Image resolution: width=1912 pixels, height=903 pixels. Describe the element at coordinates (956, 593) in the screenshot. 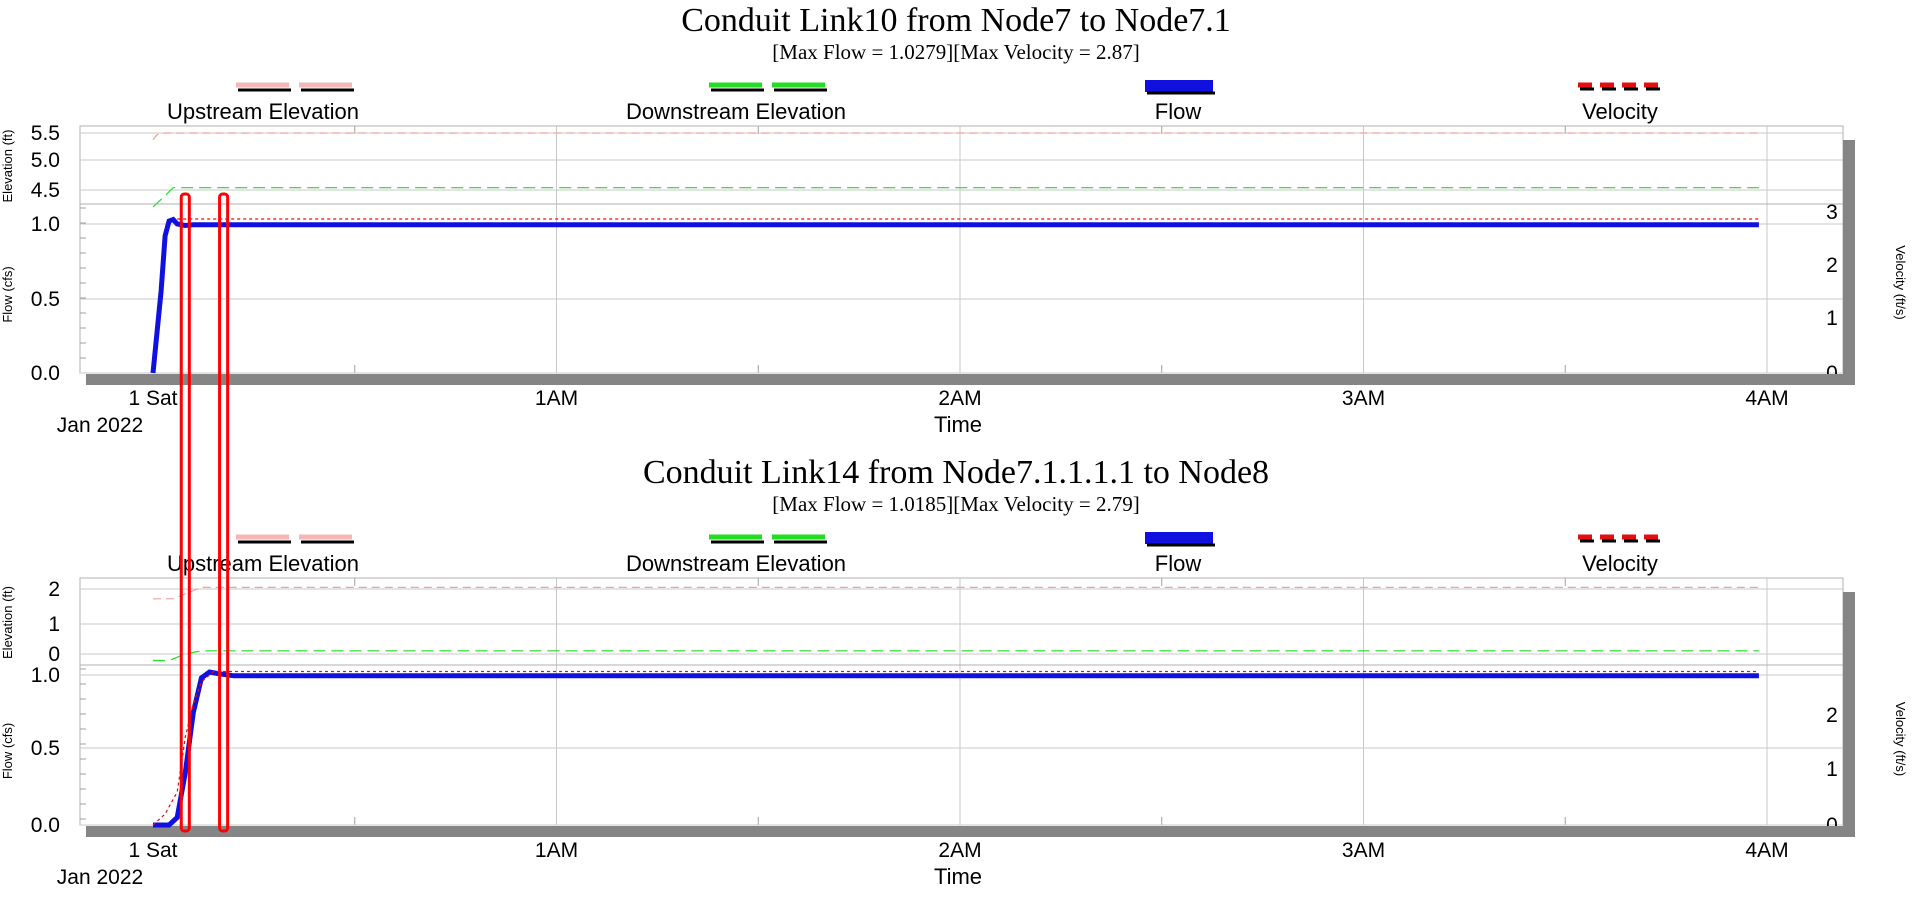

I see `series-upstream-elevation` at that location.